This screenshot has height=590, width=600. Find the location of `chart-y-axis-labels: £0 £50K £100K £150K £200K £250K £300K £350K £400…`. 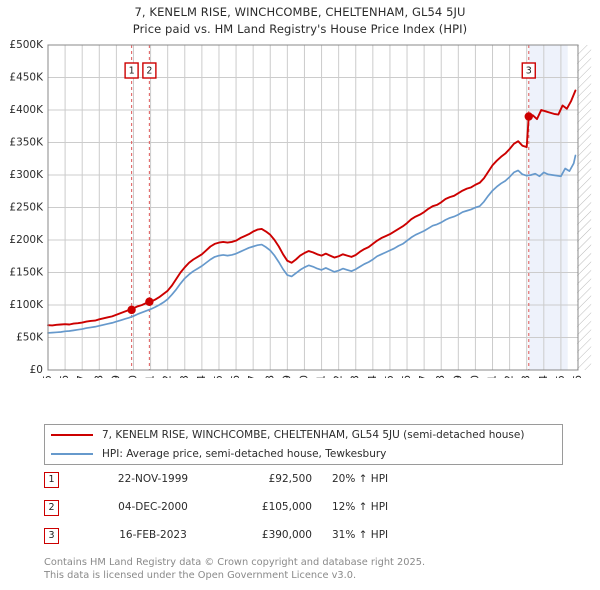

chart-y-axis-labels: £0 £50K £100K £150K £200K £250K £300K £350K £400… is located at coordinates (26, 207).